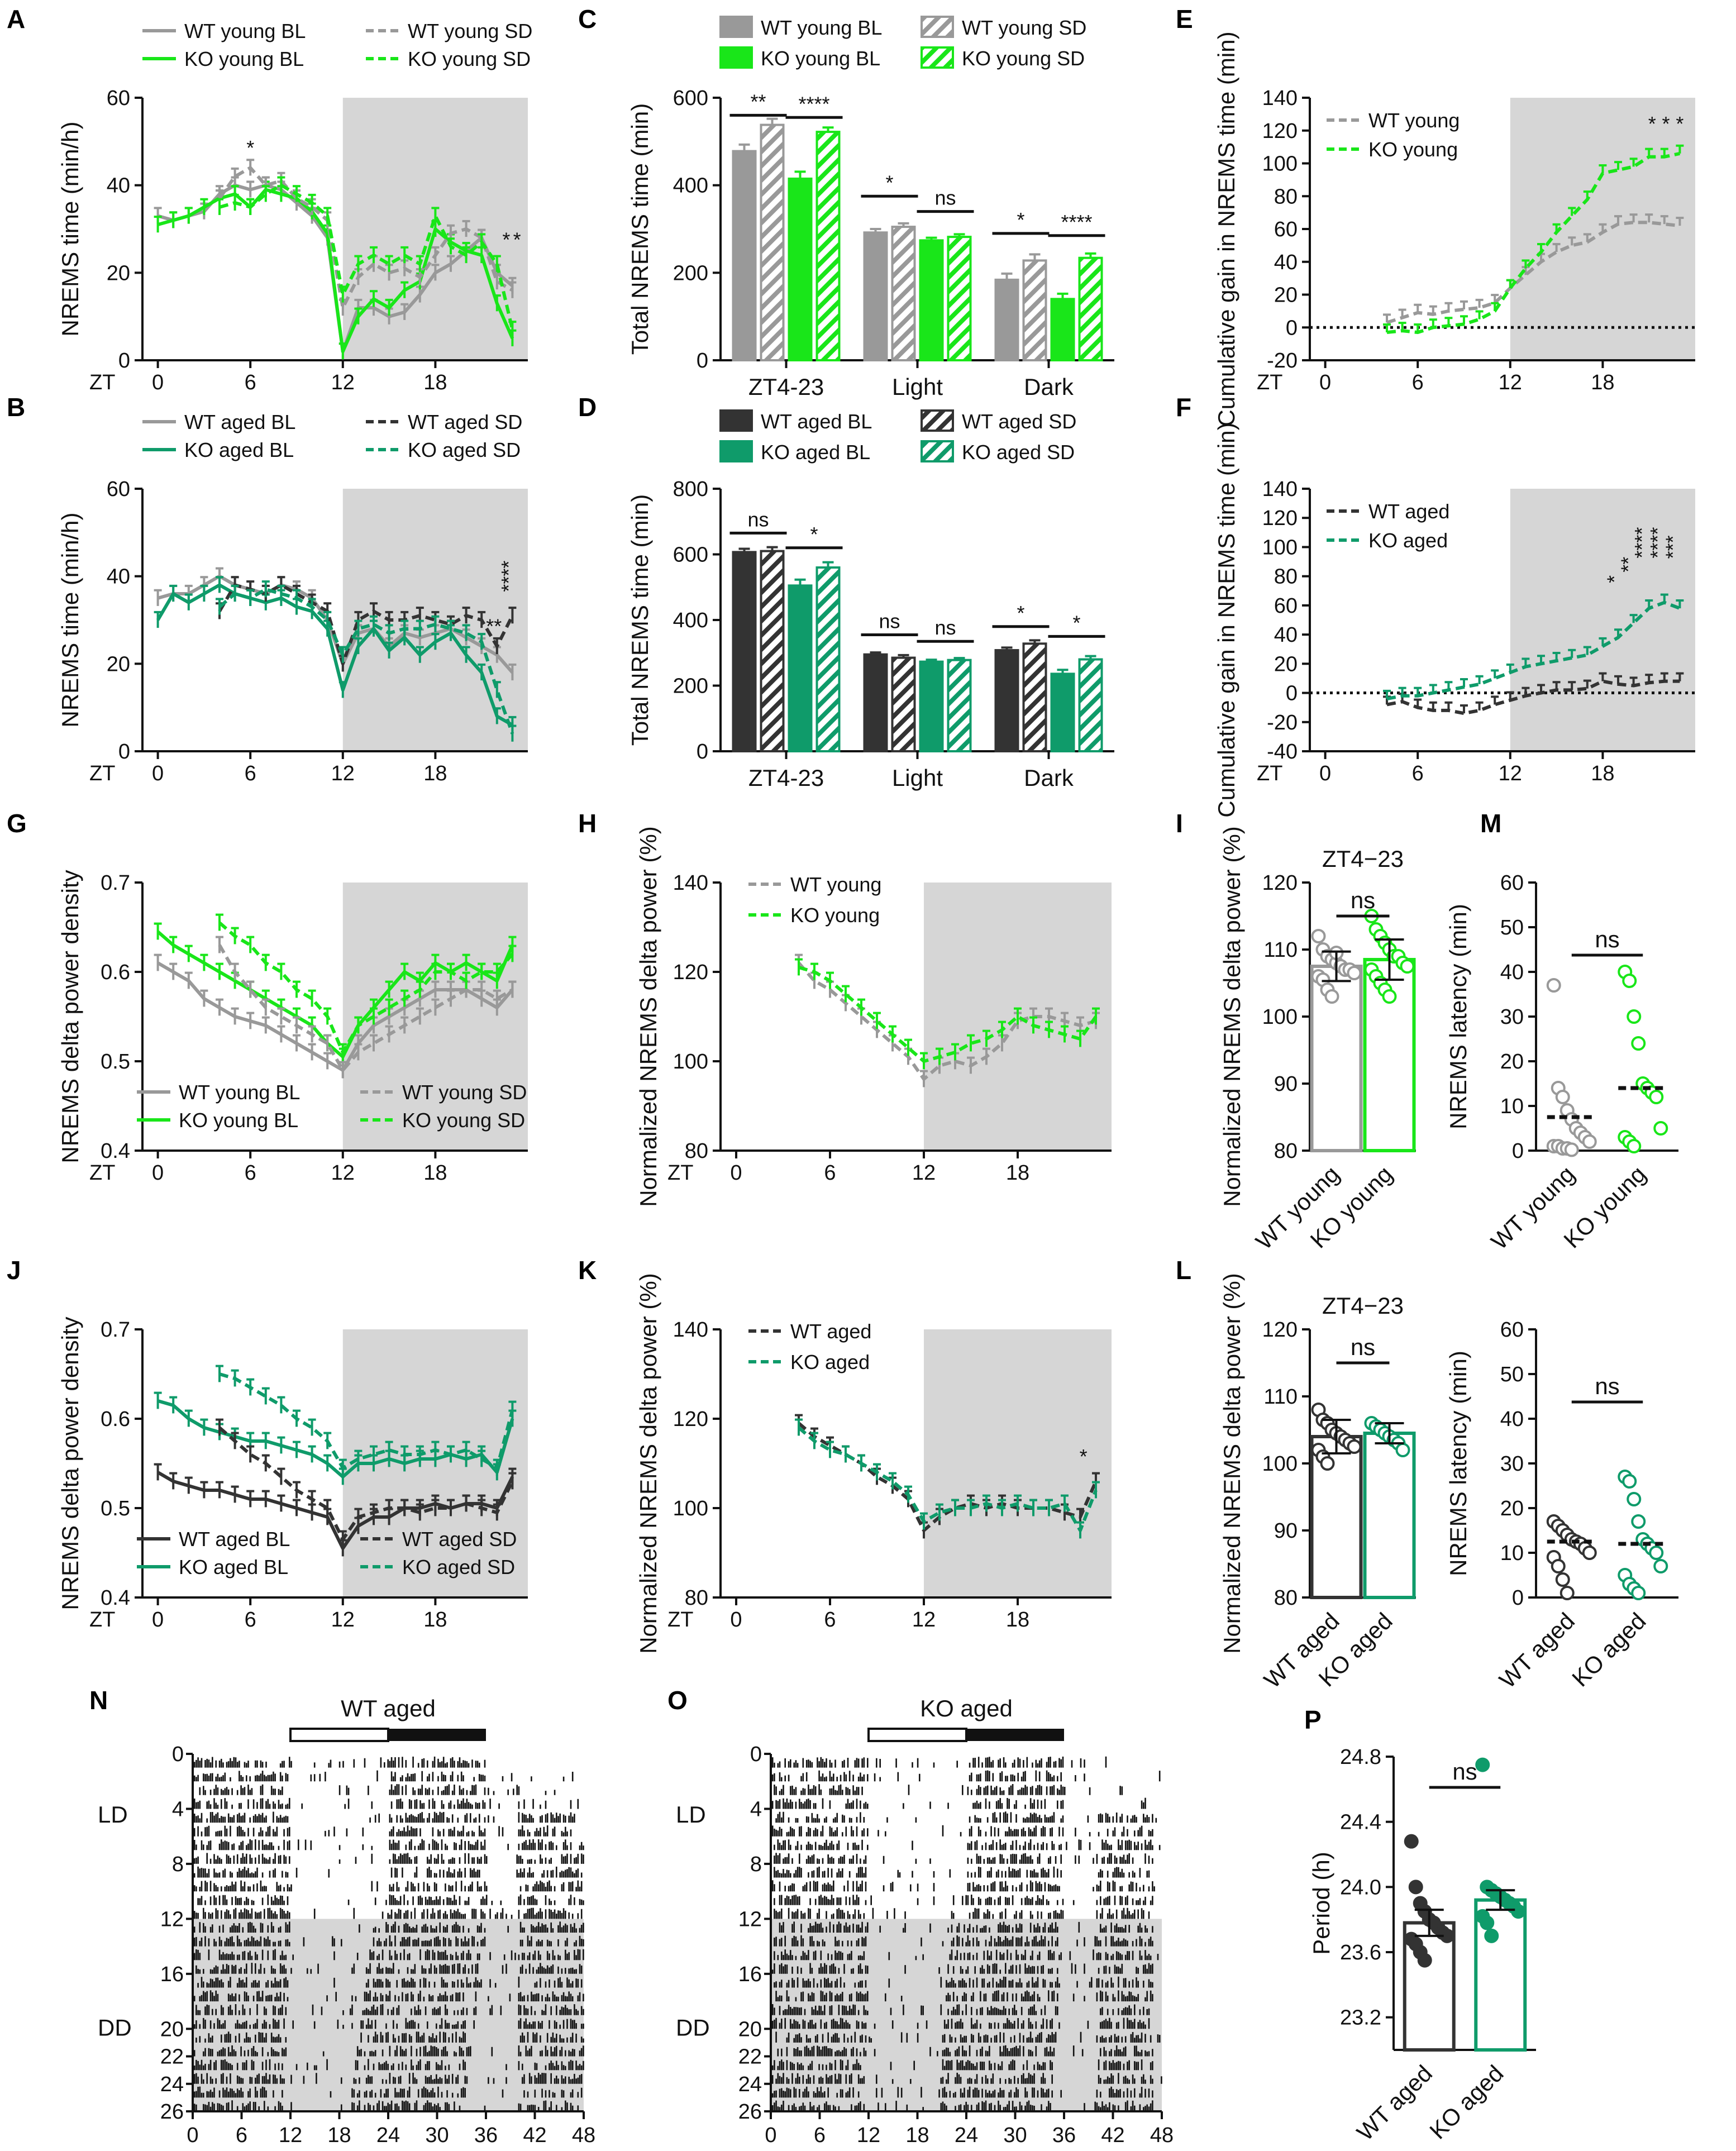 The width and height of the screenshot is (1736, 2151). I want to click on y-tick-label: 0, so click(1518, 1151).